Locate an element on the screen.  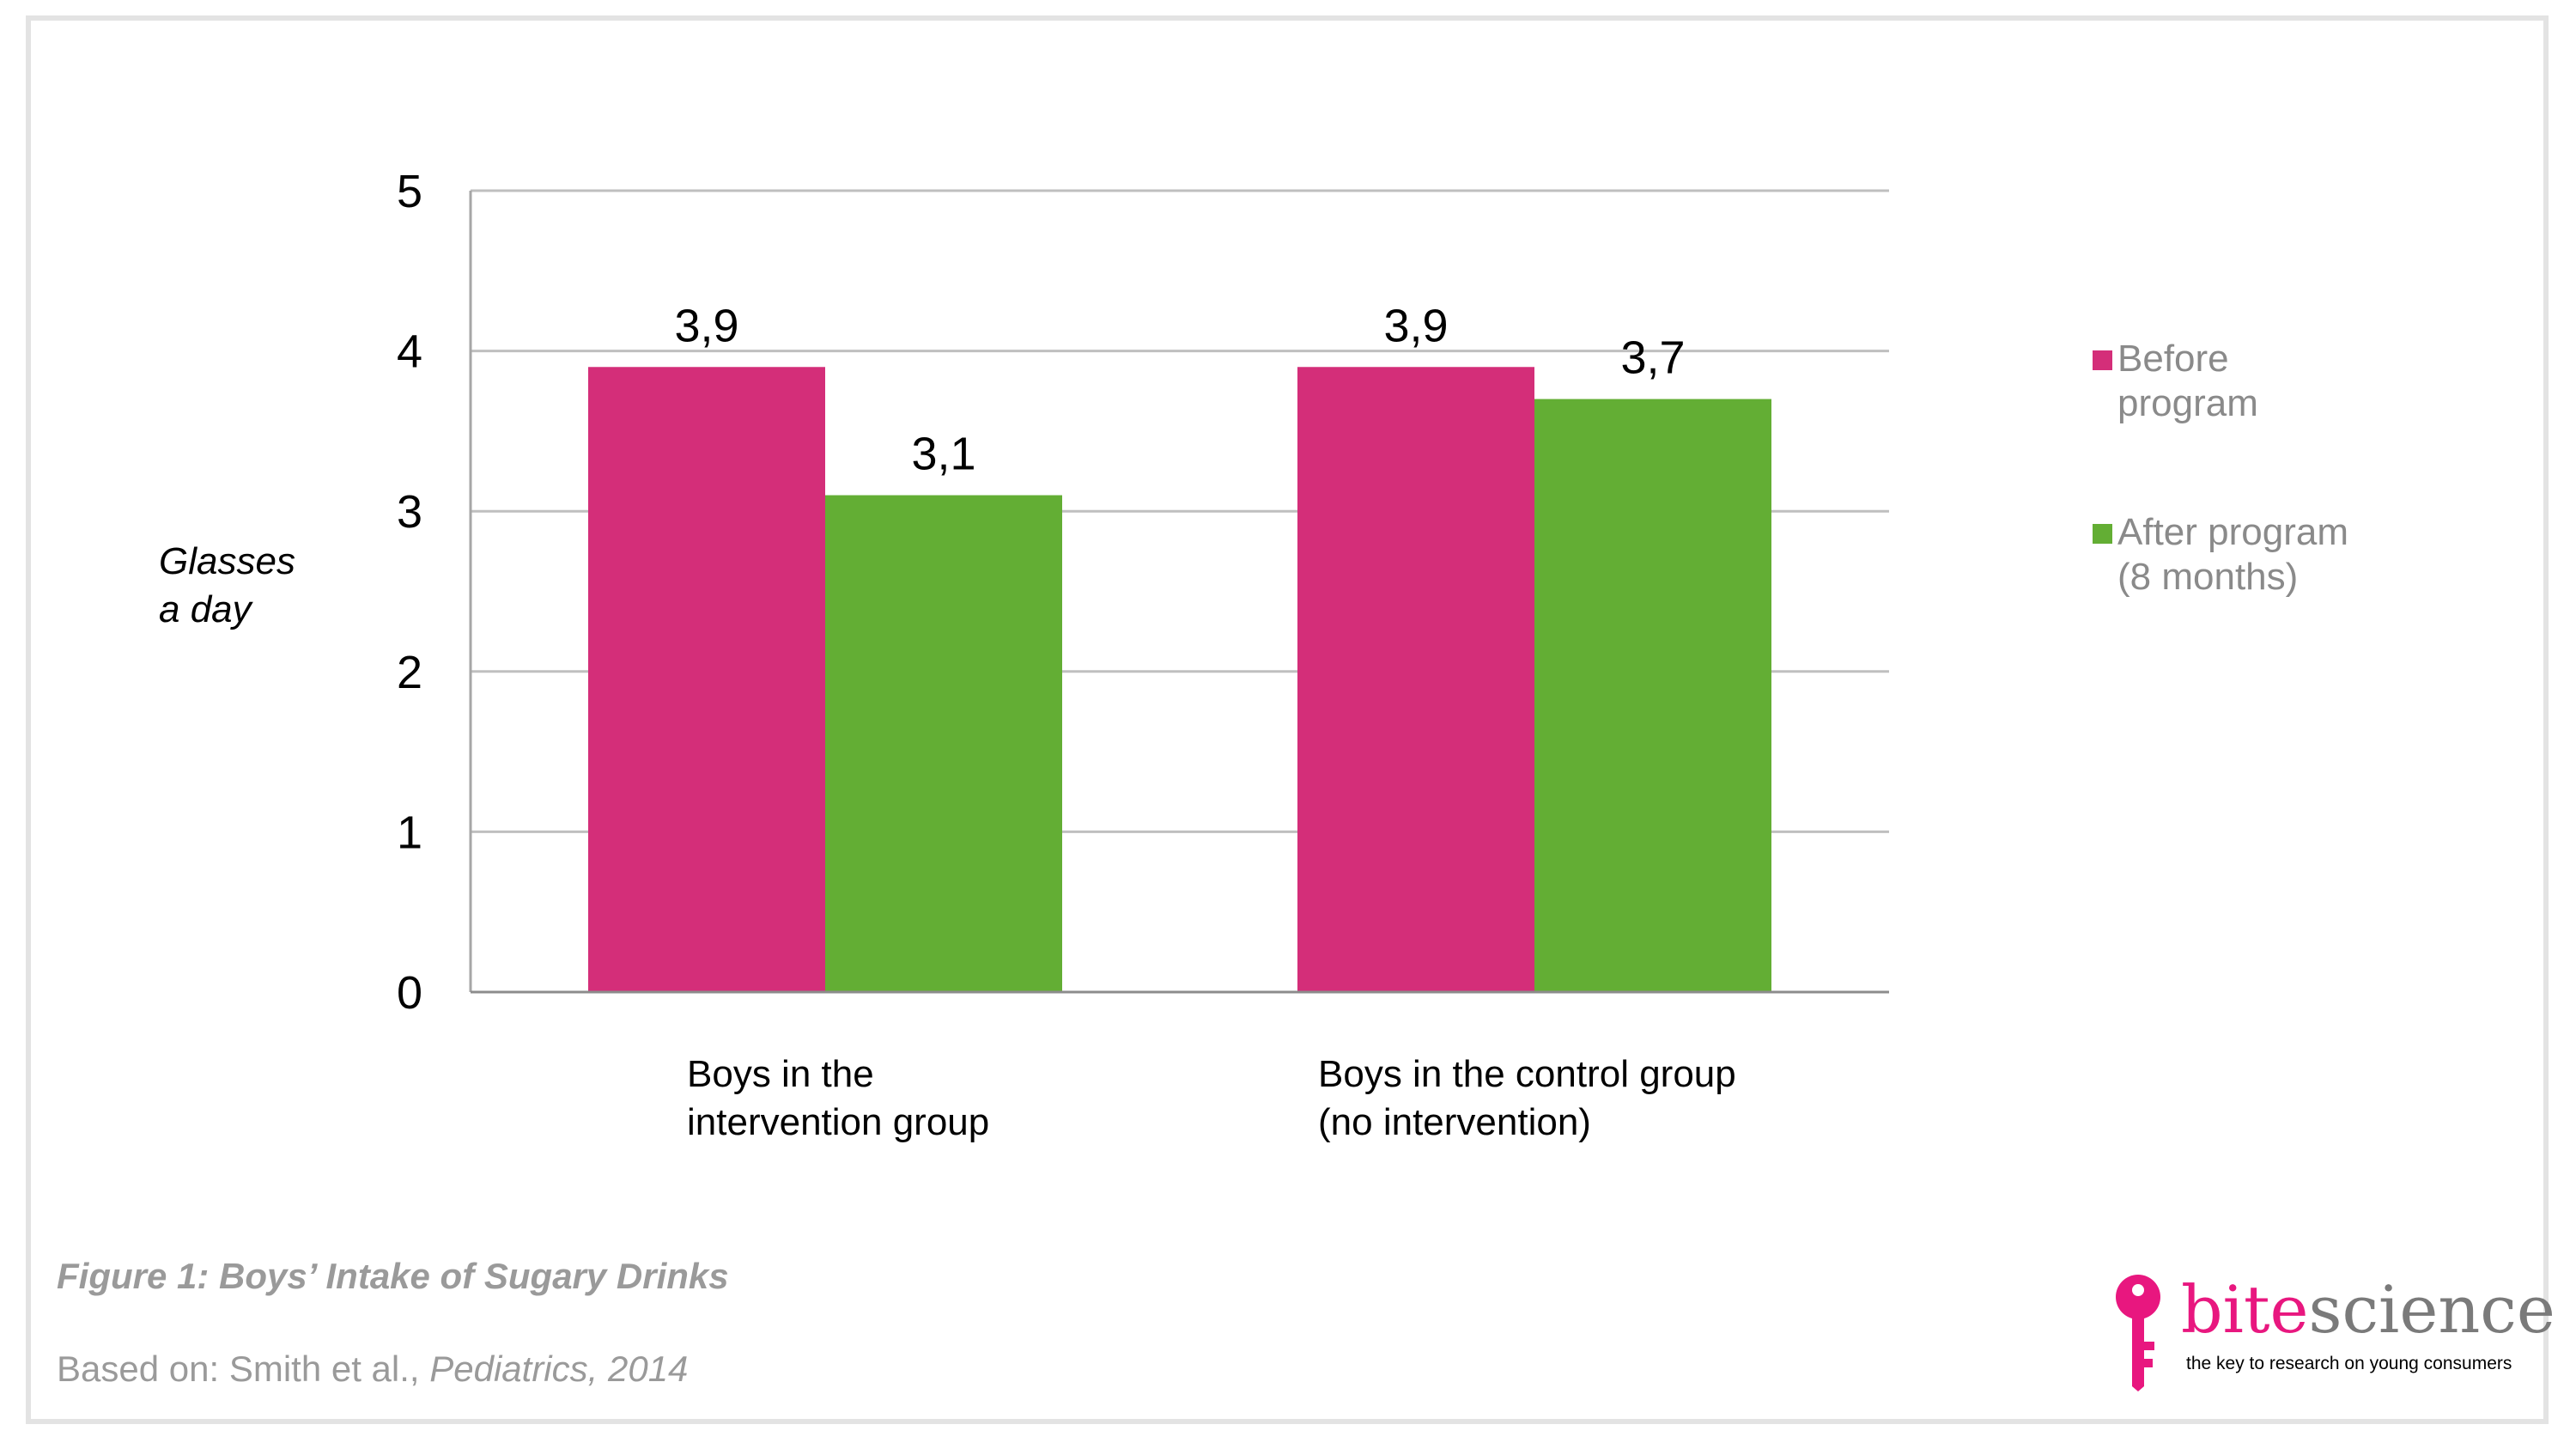
logo-tagline: the key to research on young consumers is located at coordinates (2349, 1363).